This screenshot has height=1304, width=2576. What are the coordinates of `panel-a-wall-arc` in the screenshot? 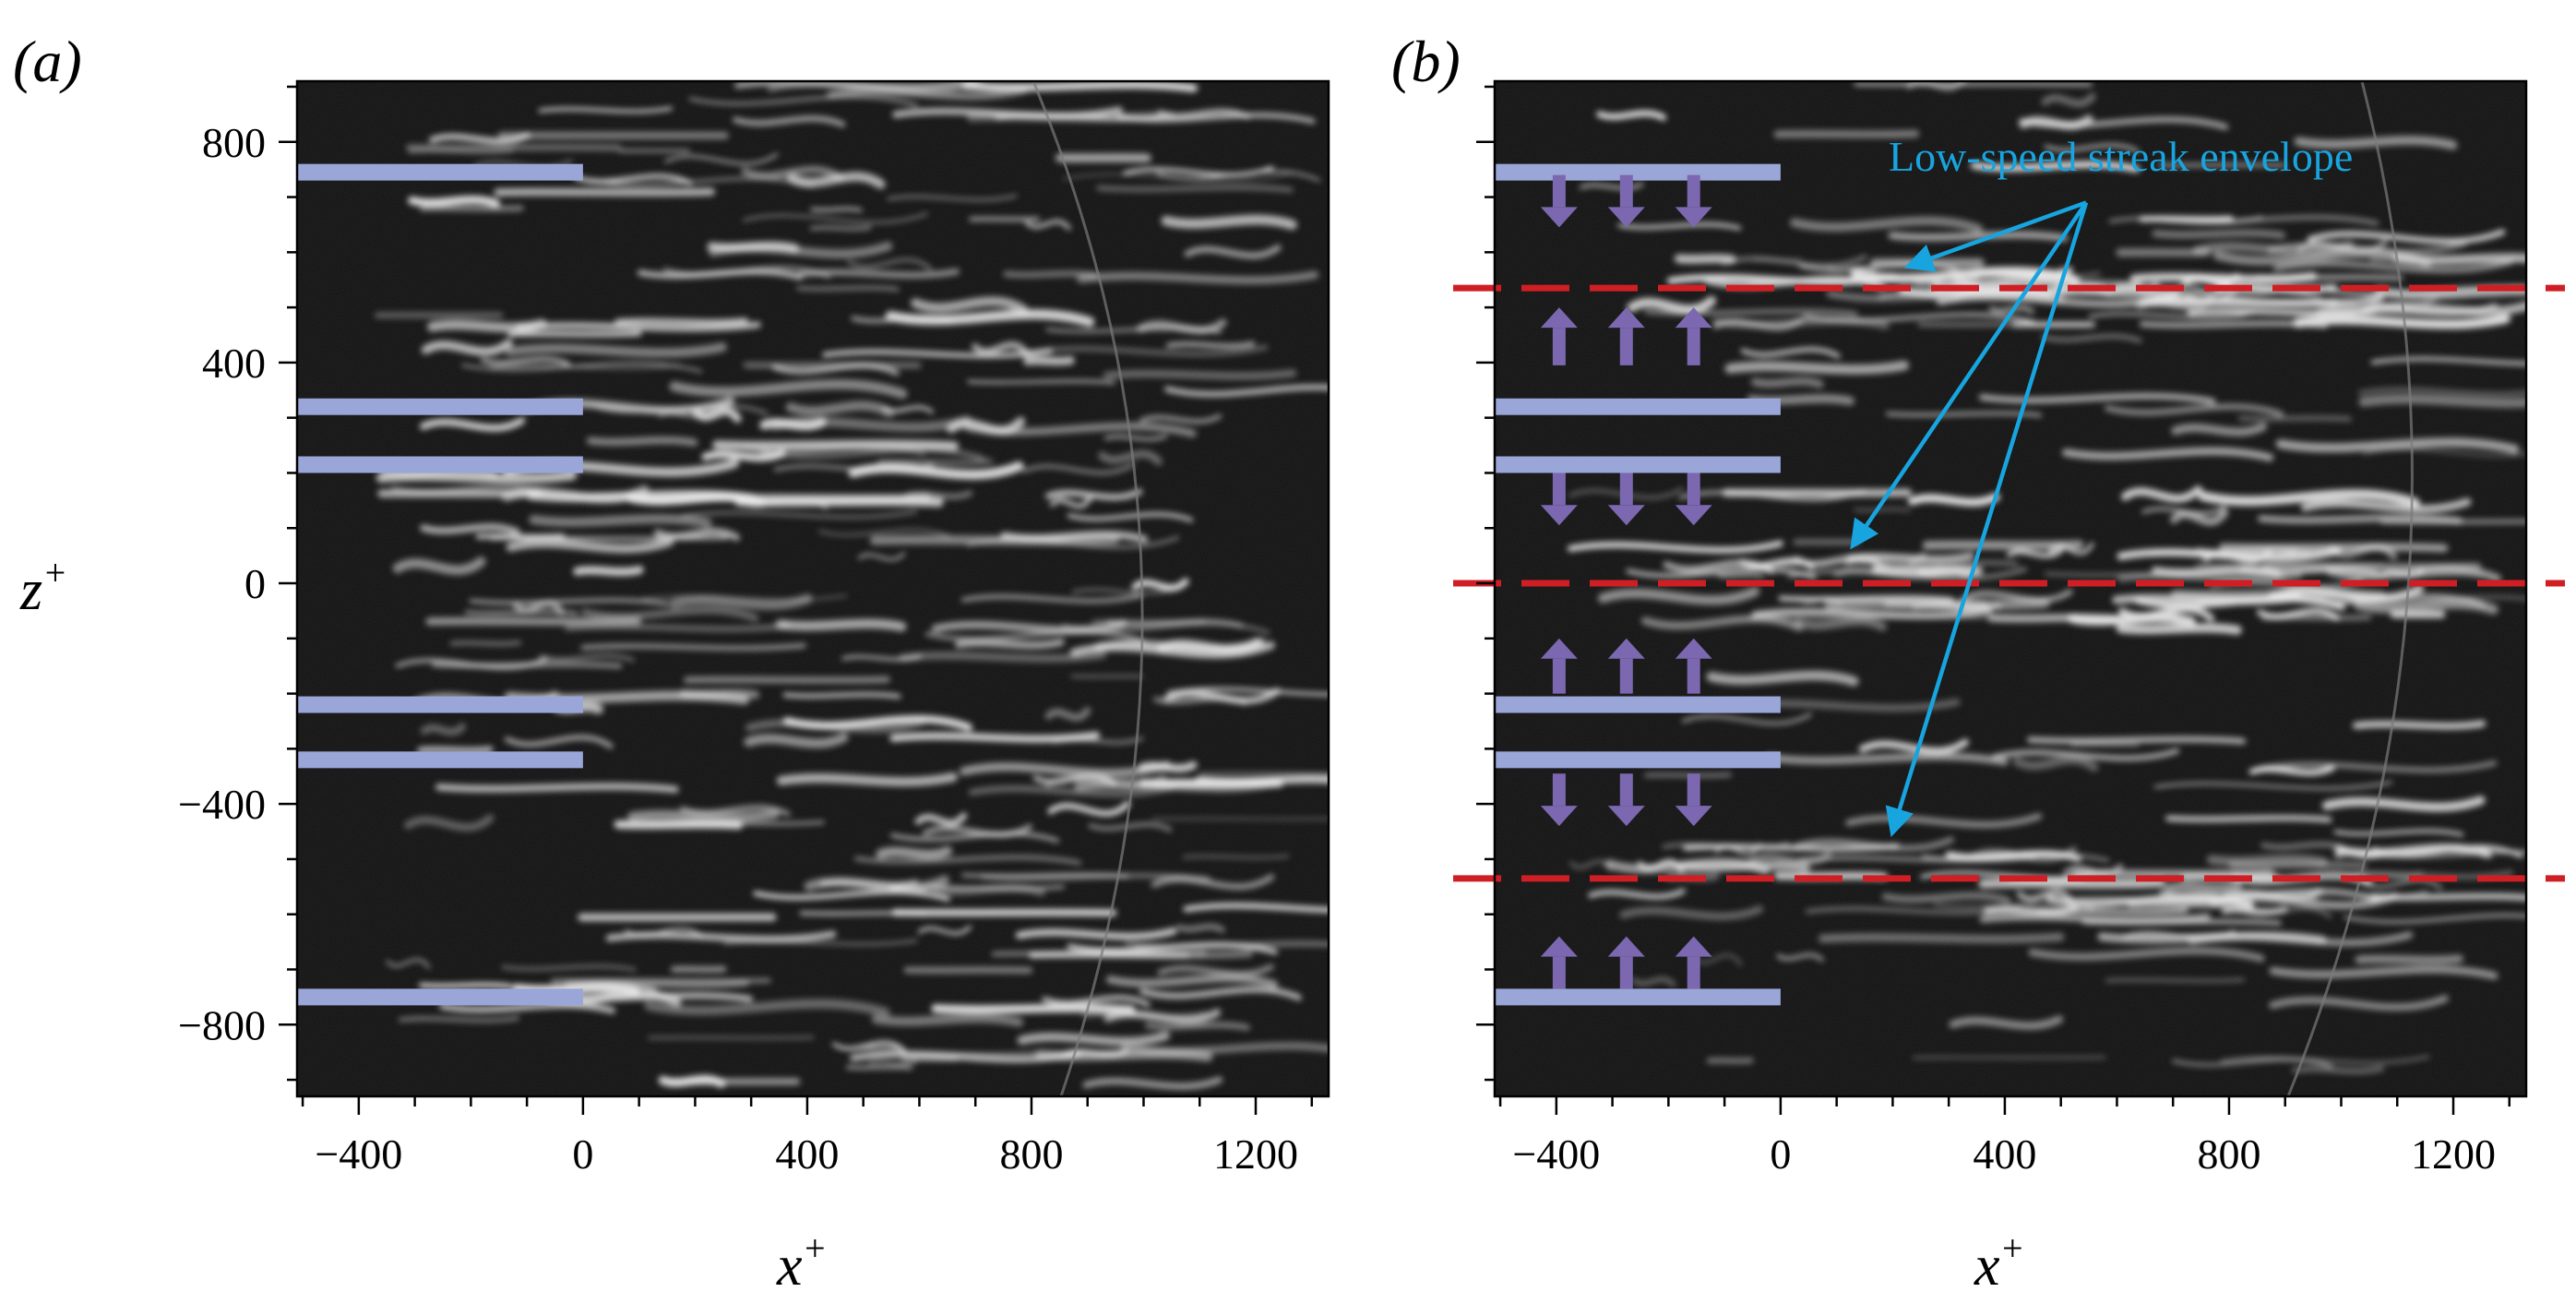 It's located at (1088, 588).